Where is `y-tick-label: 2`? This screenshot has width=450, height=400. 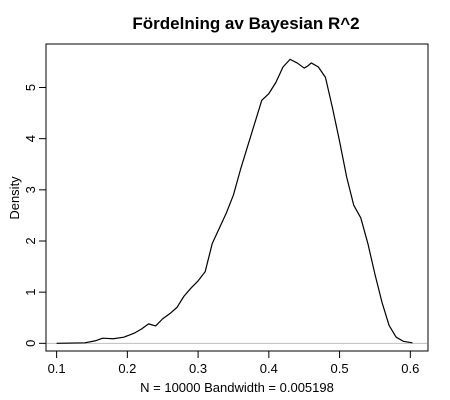 y-tick-label: 2 is located at coordinates (30, 240).